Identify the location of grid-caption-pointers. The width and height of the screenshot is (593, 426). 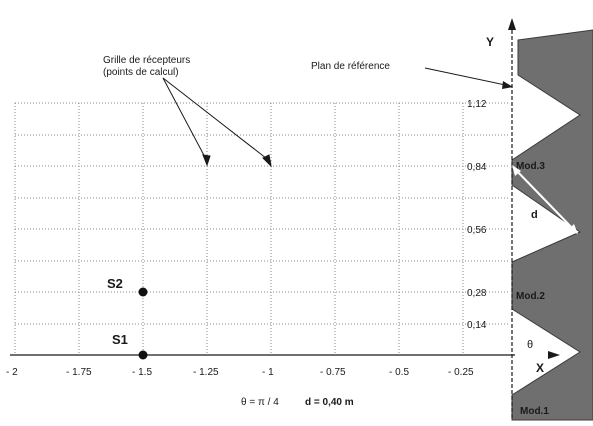
(217, 122).